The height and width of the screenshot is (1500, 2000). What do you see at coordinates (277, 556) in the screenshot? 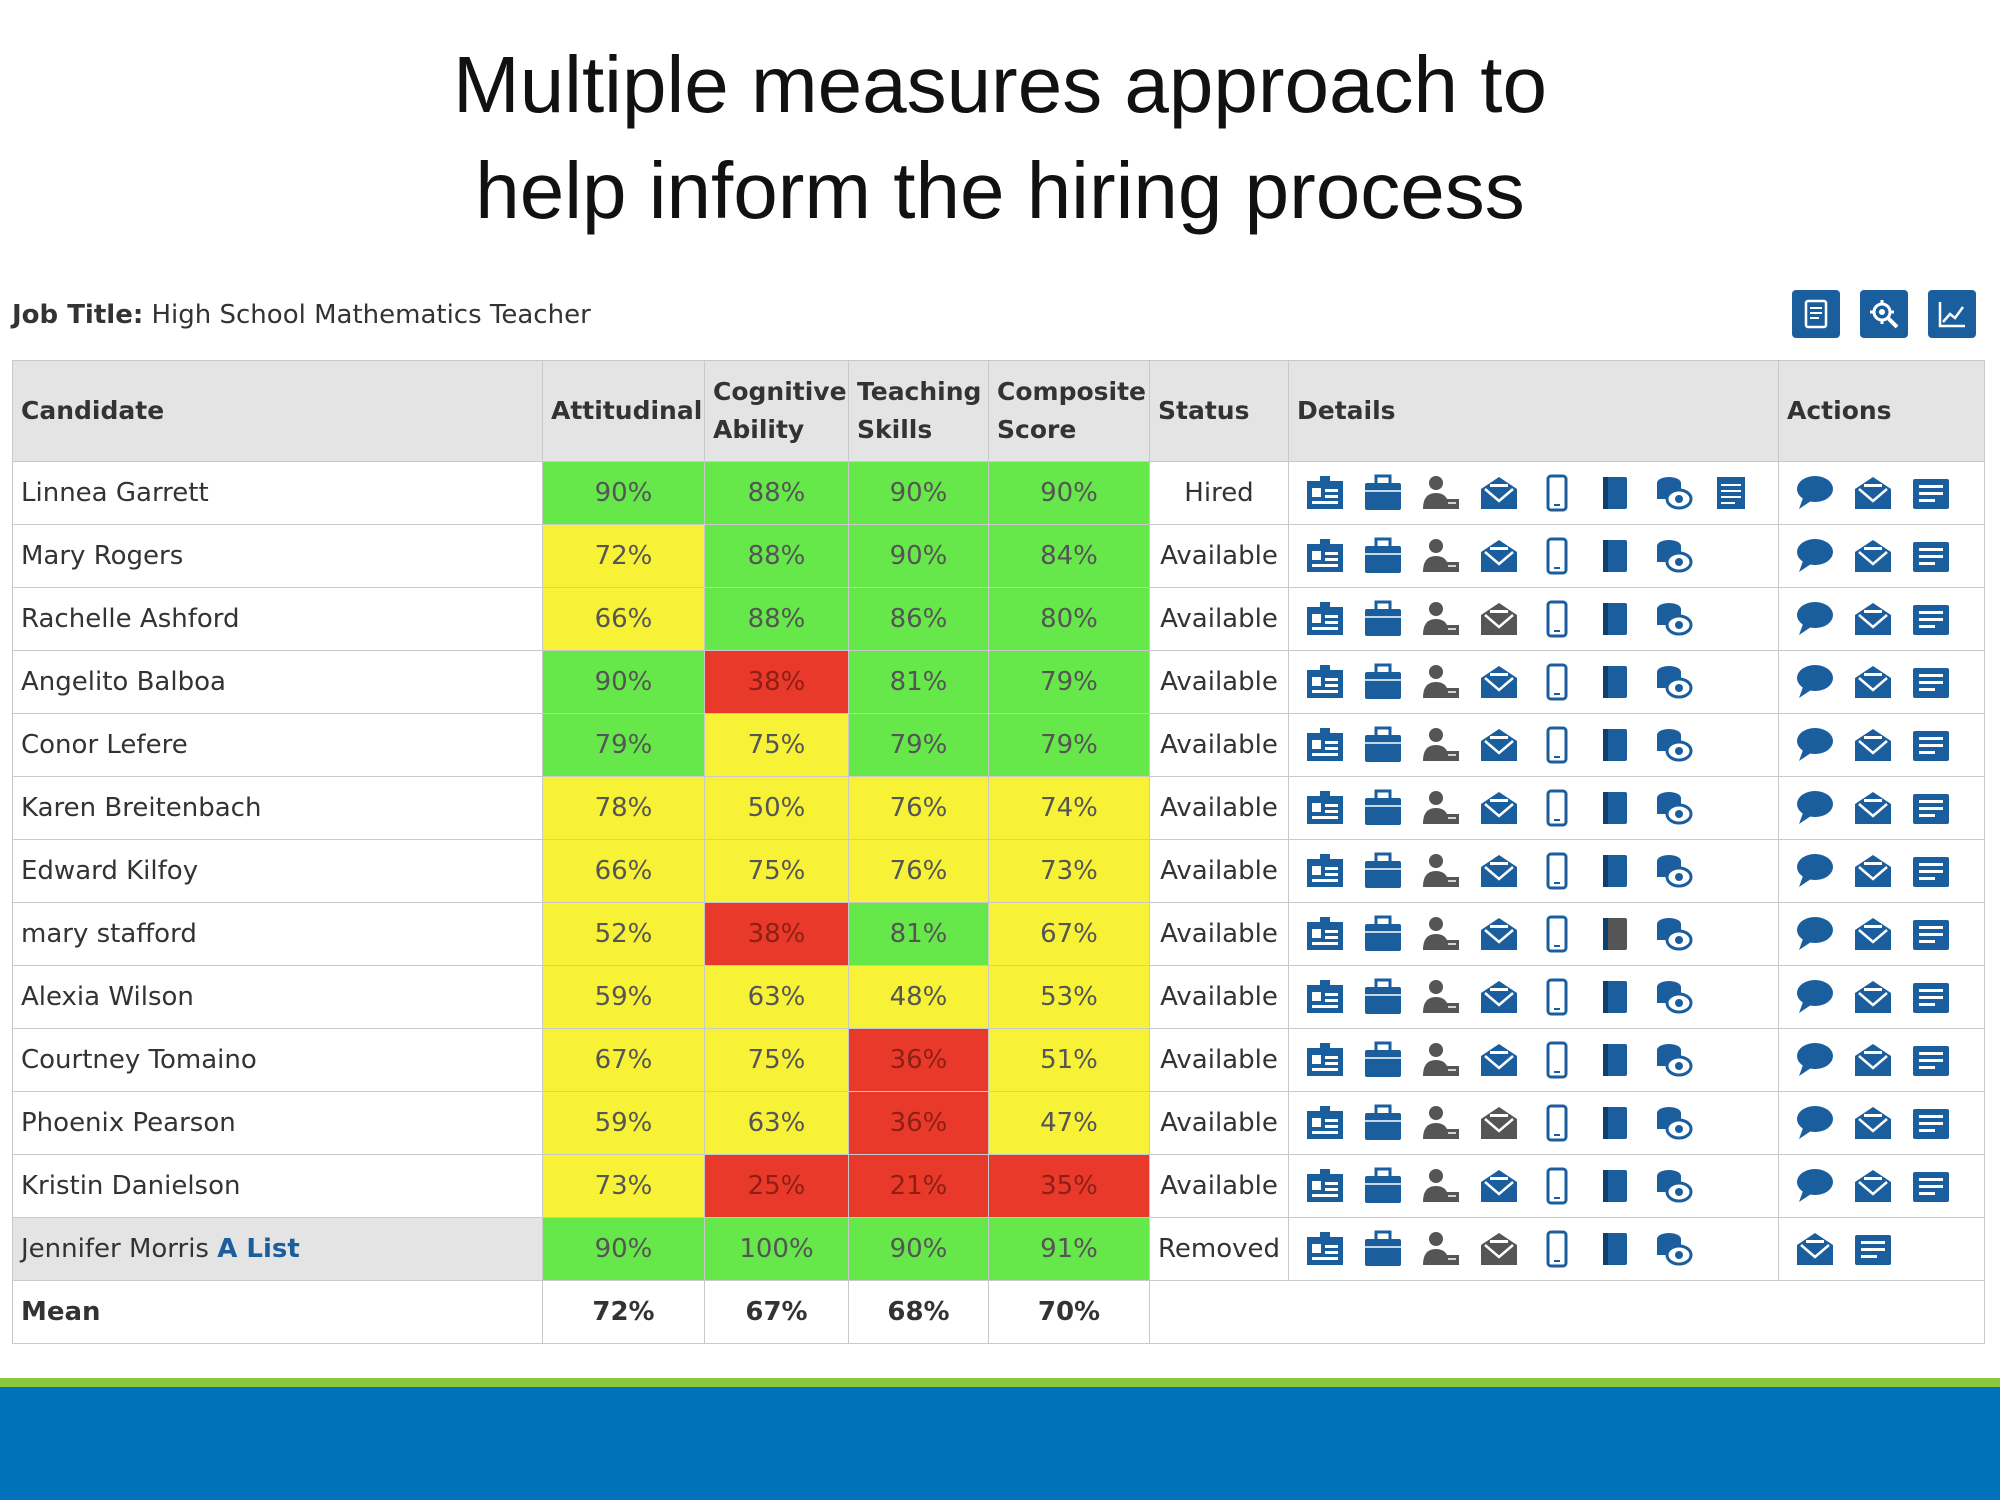
I see `candidate-name: Mary Rogers` at bounding box center [277, 556].